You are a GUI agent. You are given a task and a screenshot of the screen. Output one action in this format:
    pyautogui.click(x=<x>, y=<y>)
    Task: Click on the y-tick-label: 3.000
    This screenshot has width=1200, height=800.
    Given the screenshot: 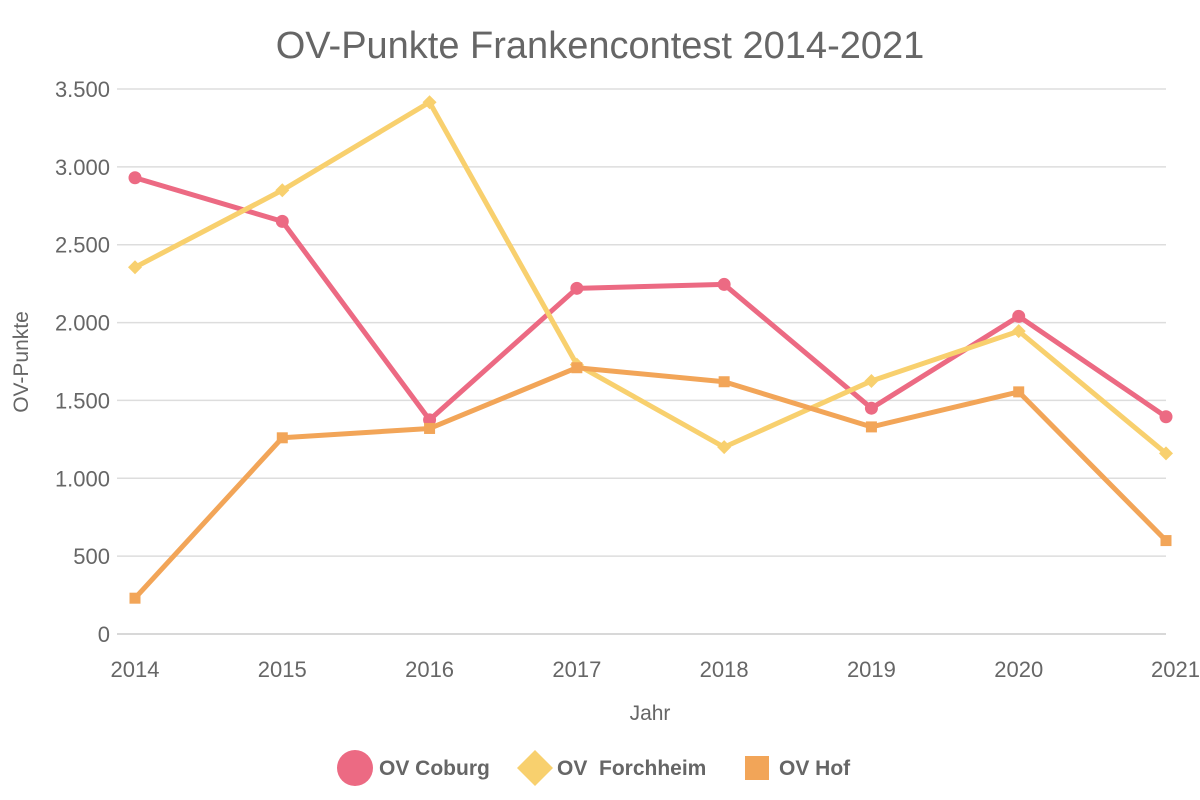 What is the action you would take?
    pyautogui.click(x=82, y=167)
    